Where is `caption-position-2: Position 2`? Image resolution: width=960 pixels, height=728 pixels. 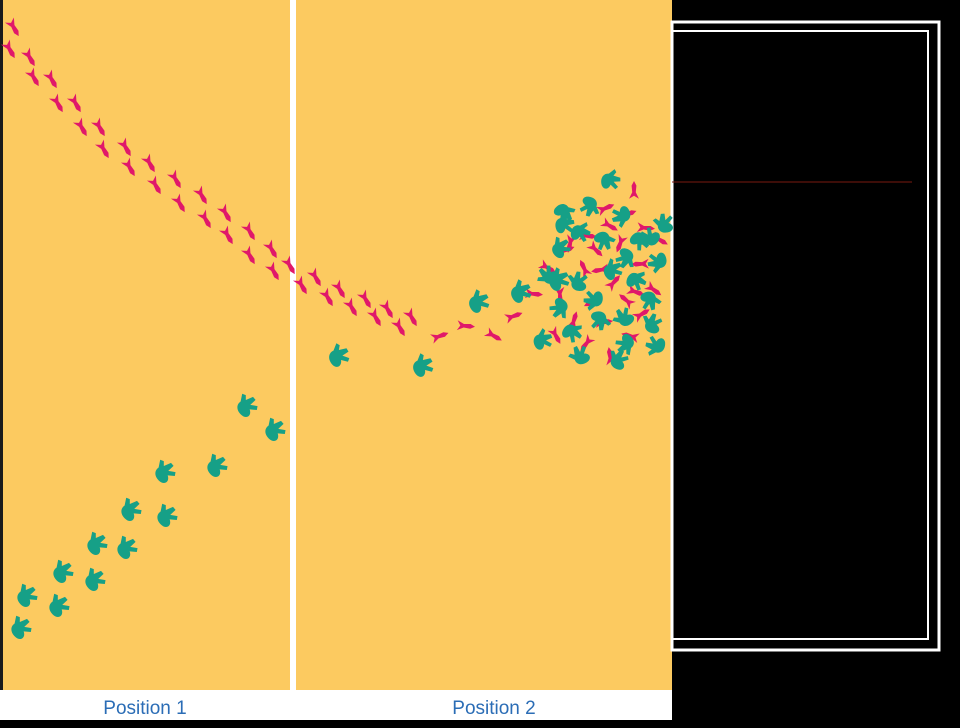 caption-position-2: Position 2 is located at coordinates (494, 708).